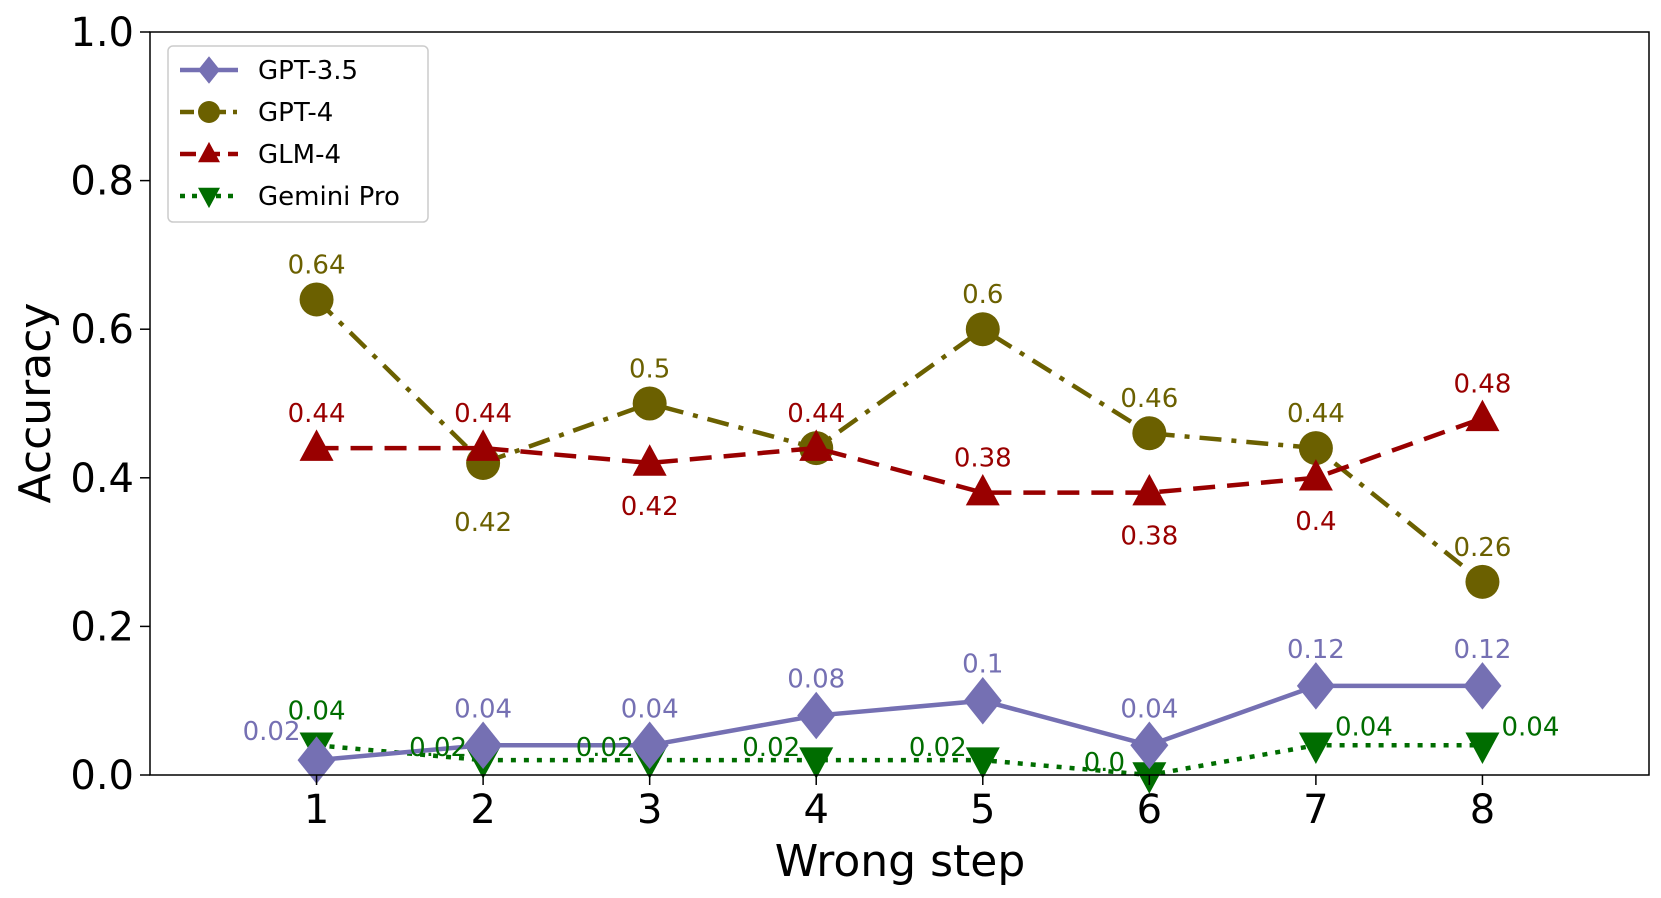 This screenshot has width=1661, height=898. What do you see at coordinates (102, 33) in the screenshot?
I see `y-tick-label: 1.0` at bounding box center [102, 33].